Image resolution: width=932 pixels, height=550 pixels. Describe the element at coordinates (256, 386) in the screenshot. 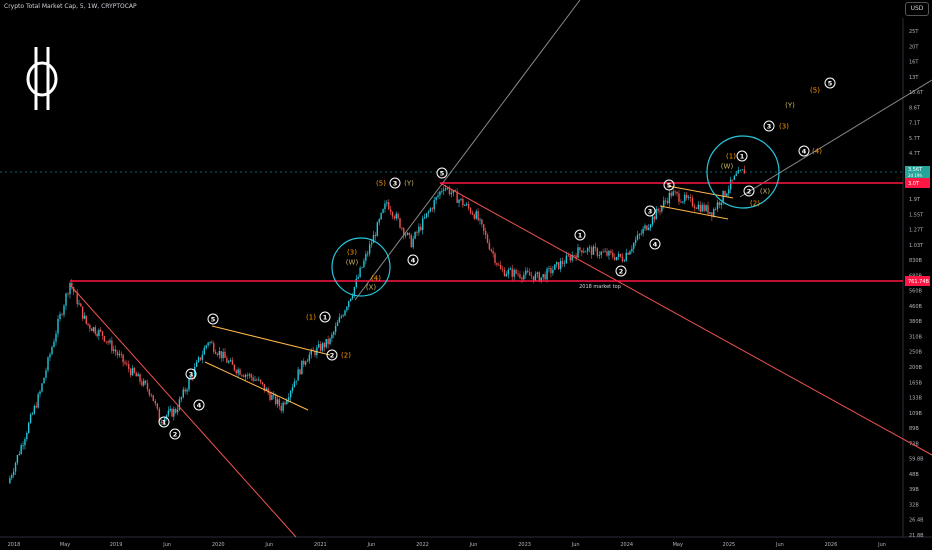

I see `channel-lower-2019` at that location.